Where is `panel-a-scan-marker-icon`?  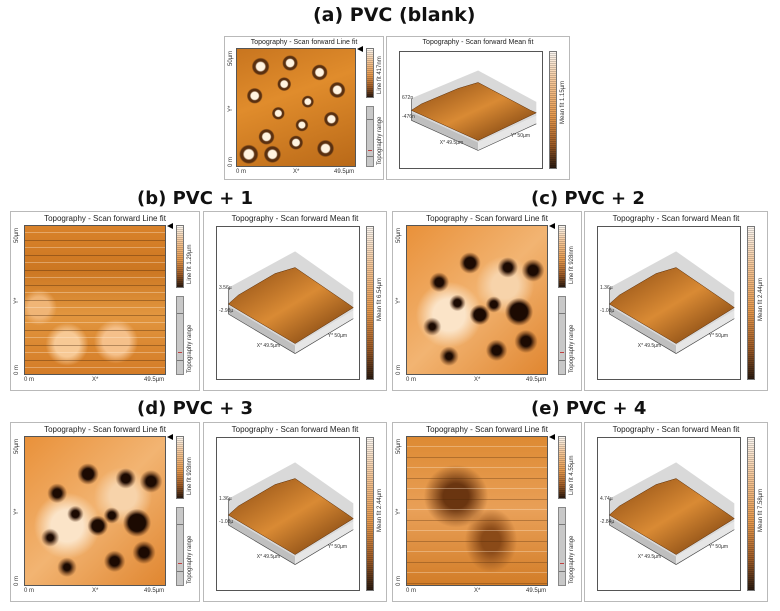
panel-a-scan-marker-icon is located at coordinates (360, 49).